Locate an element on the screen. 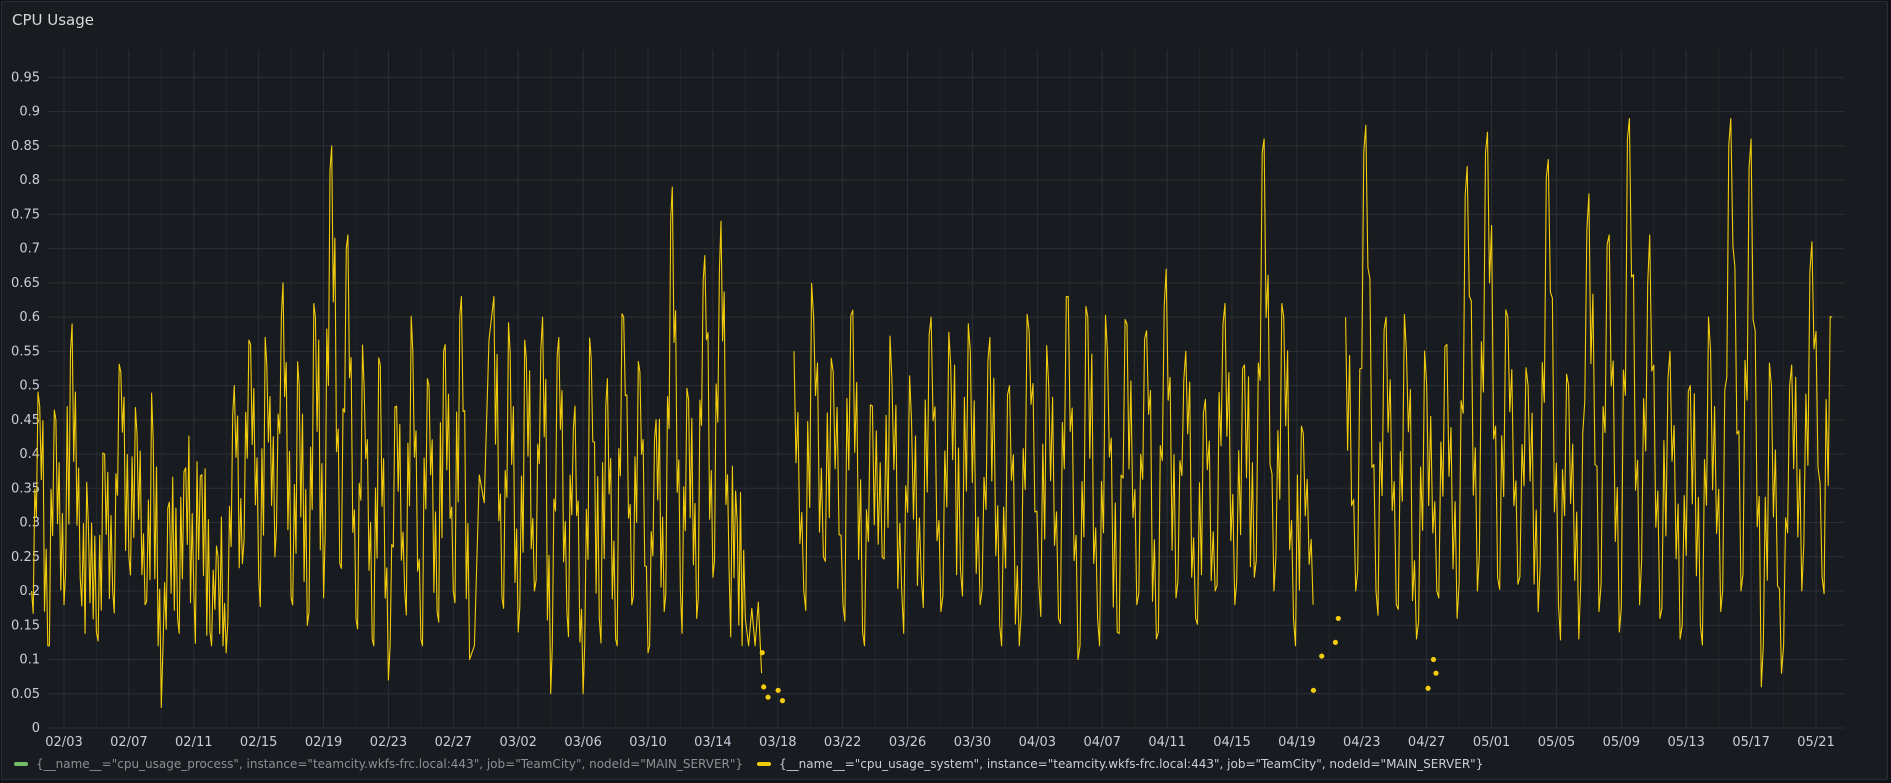 This screenshot has width=1891, height=783. legend-swatch-process is located at coordinates (21, 764).